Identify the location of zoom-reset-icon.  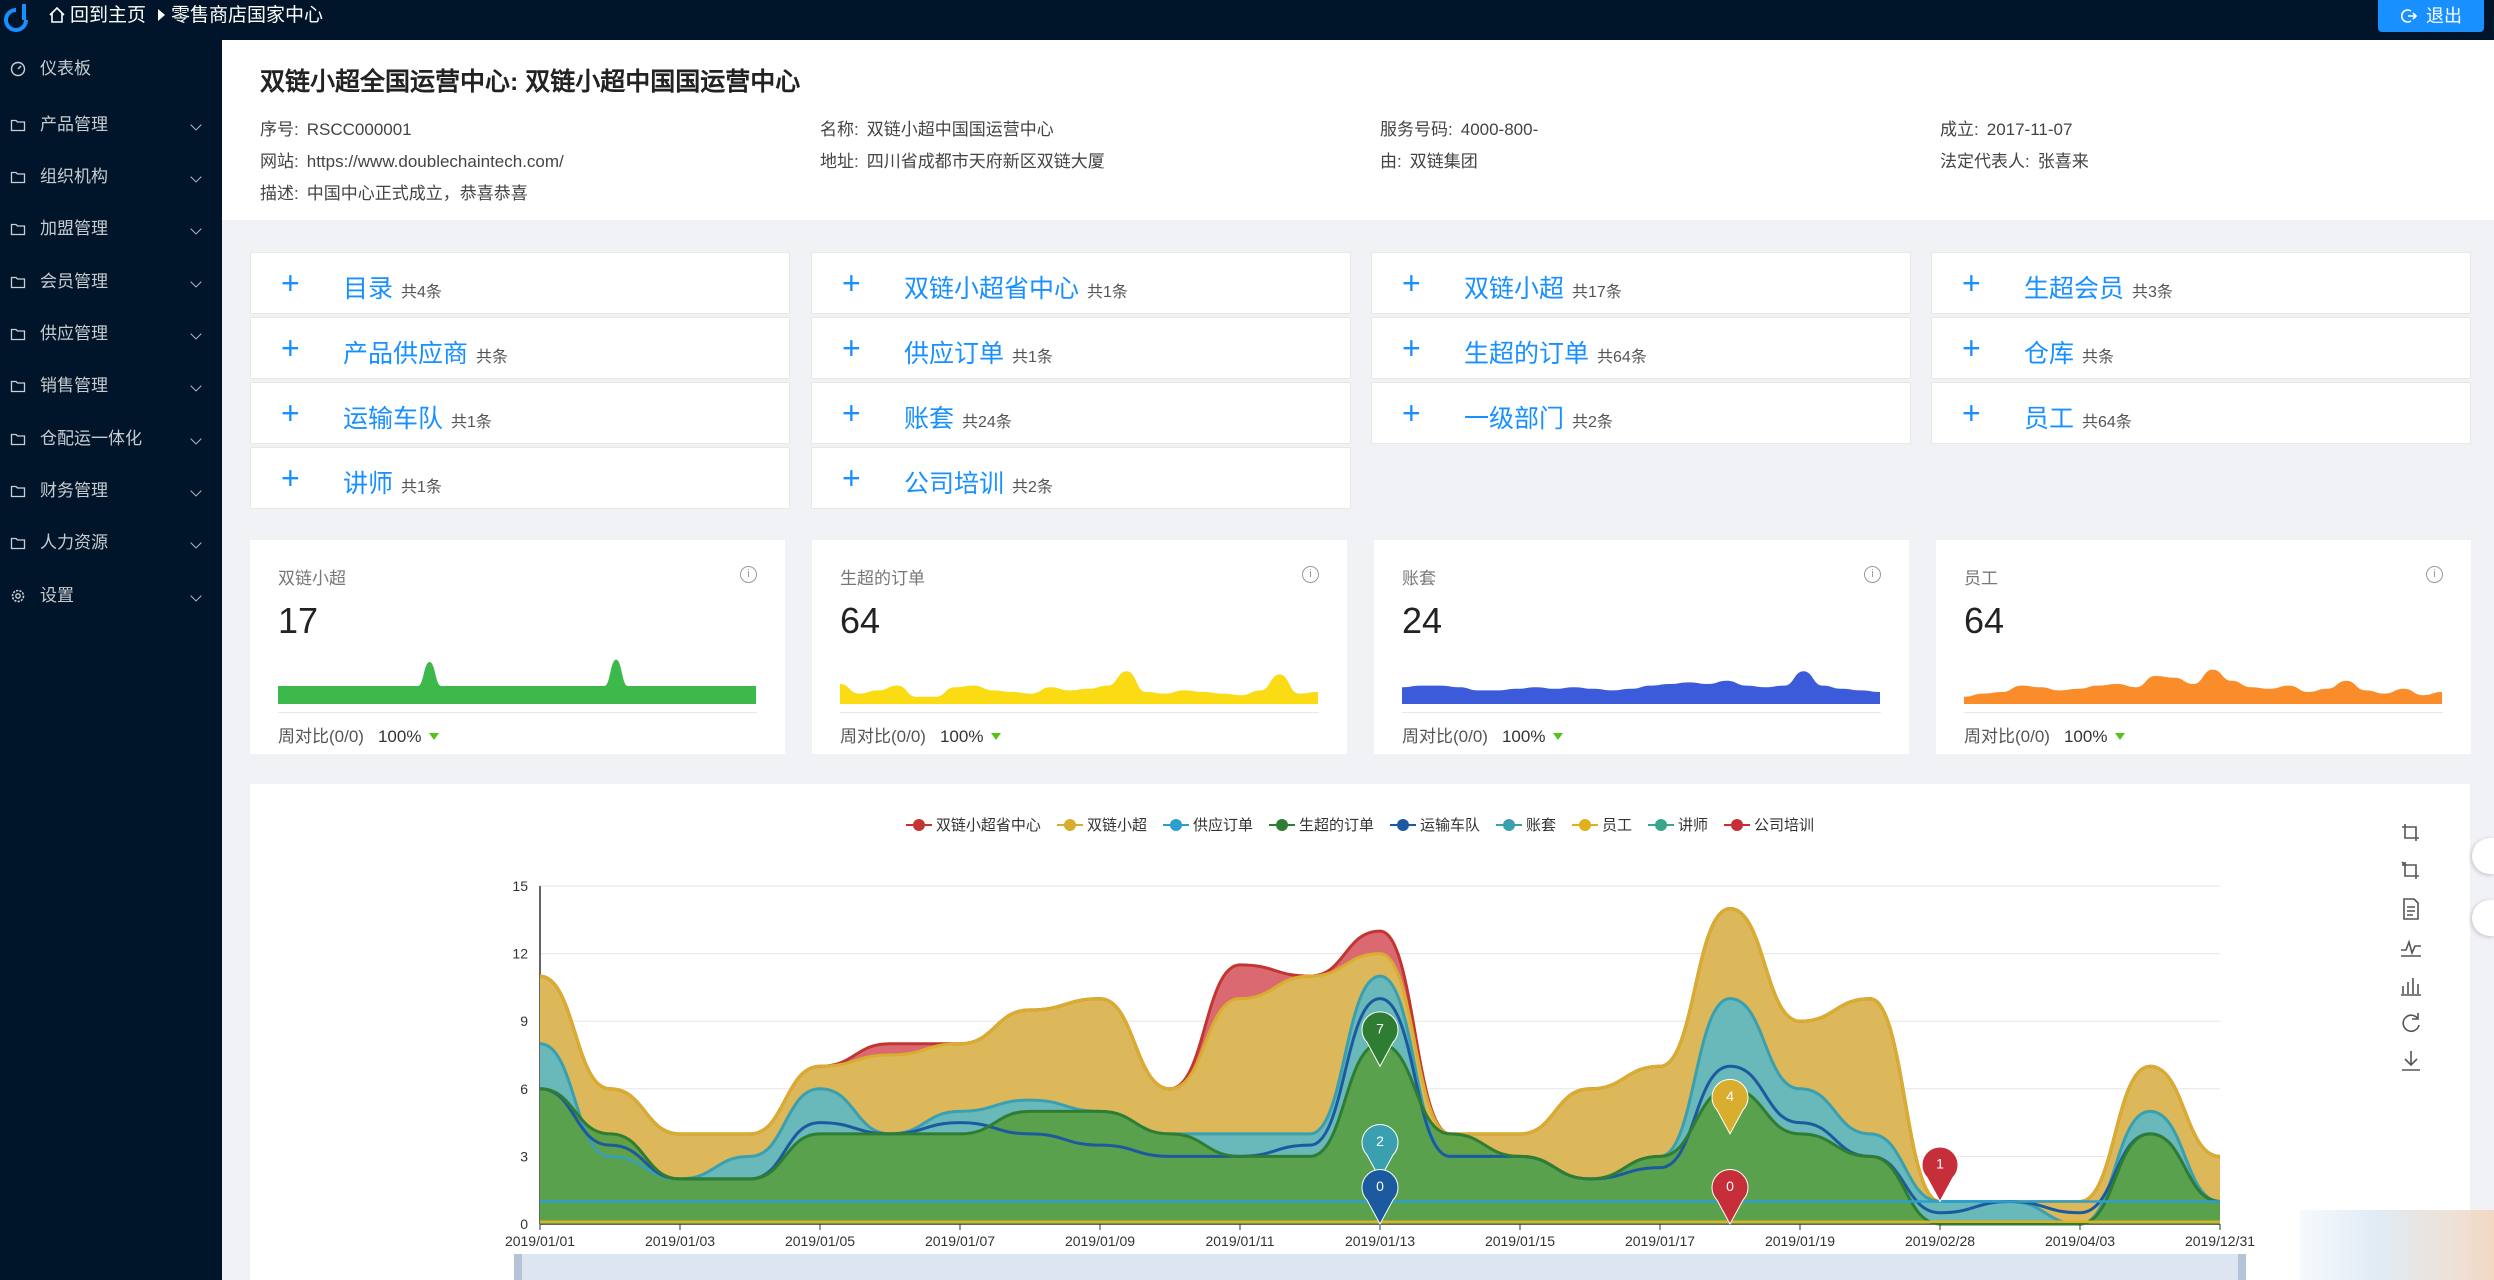
(2411, 871).